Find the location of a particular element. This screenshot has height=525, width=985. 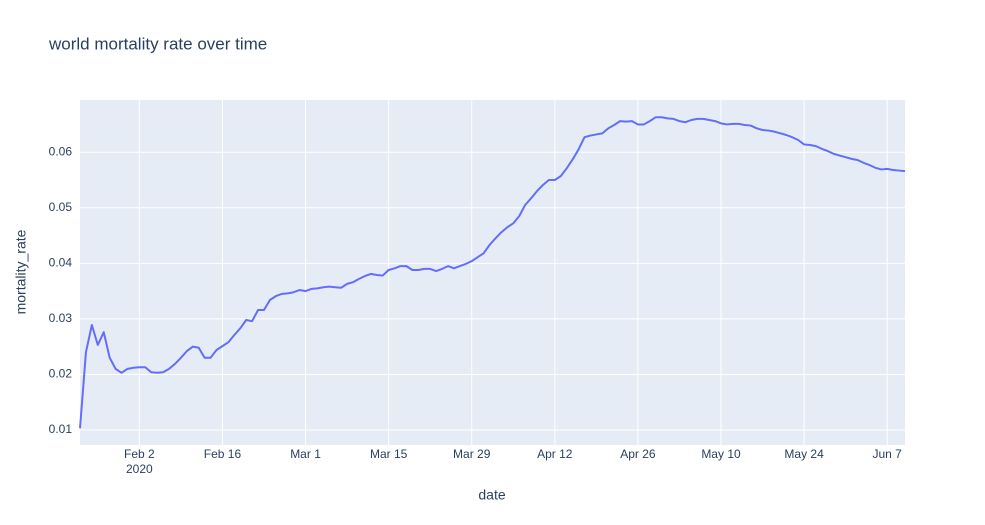

y-axis-title: mortality_rate is located at coordinates (21, 271).